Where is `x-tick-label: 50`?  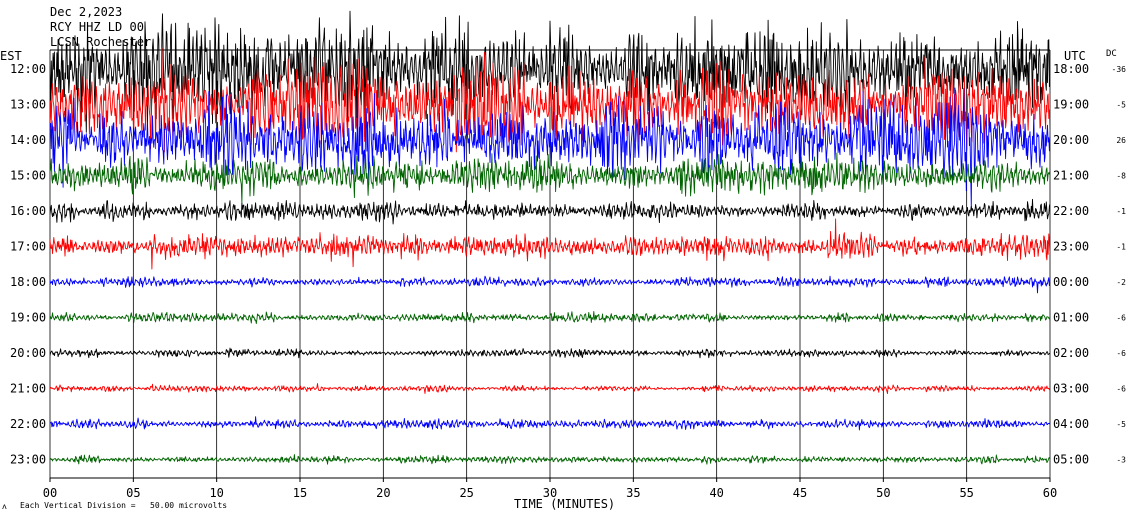 x-tick-label: 50 is located at coordinates (883, 493).